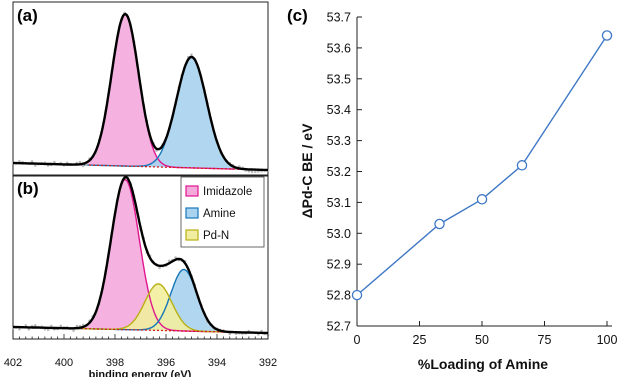 The width and height of the screenshot is (627, 377). I want to click on legend-swatch-pd-n, so click(192, 235).